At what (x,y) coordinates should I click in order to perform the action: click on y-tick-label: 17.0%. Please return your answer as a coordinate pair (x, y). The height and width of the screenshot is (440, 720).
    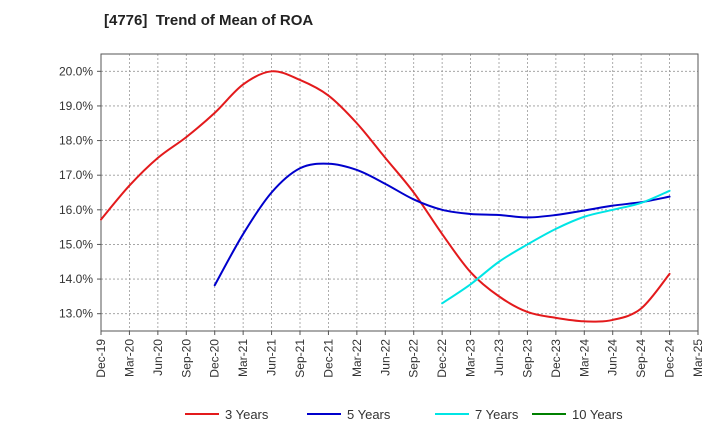
    Looking at the image, I should click on (76, 175).